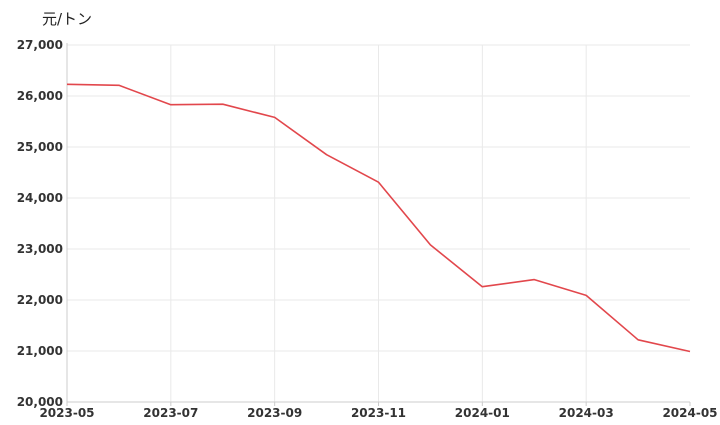 This screenshot has height=425, width=720. What do you see at coordinates (40, 45) in the screenshot?
I see `y-tick-label: 27,000` at bounding box center [40, 45].